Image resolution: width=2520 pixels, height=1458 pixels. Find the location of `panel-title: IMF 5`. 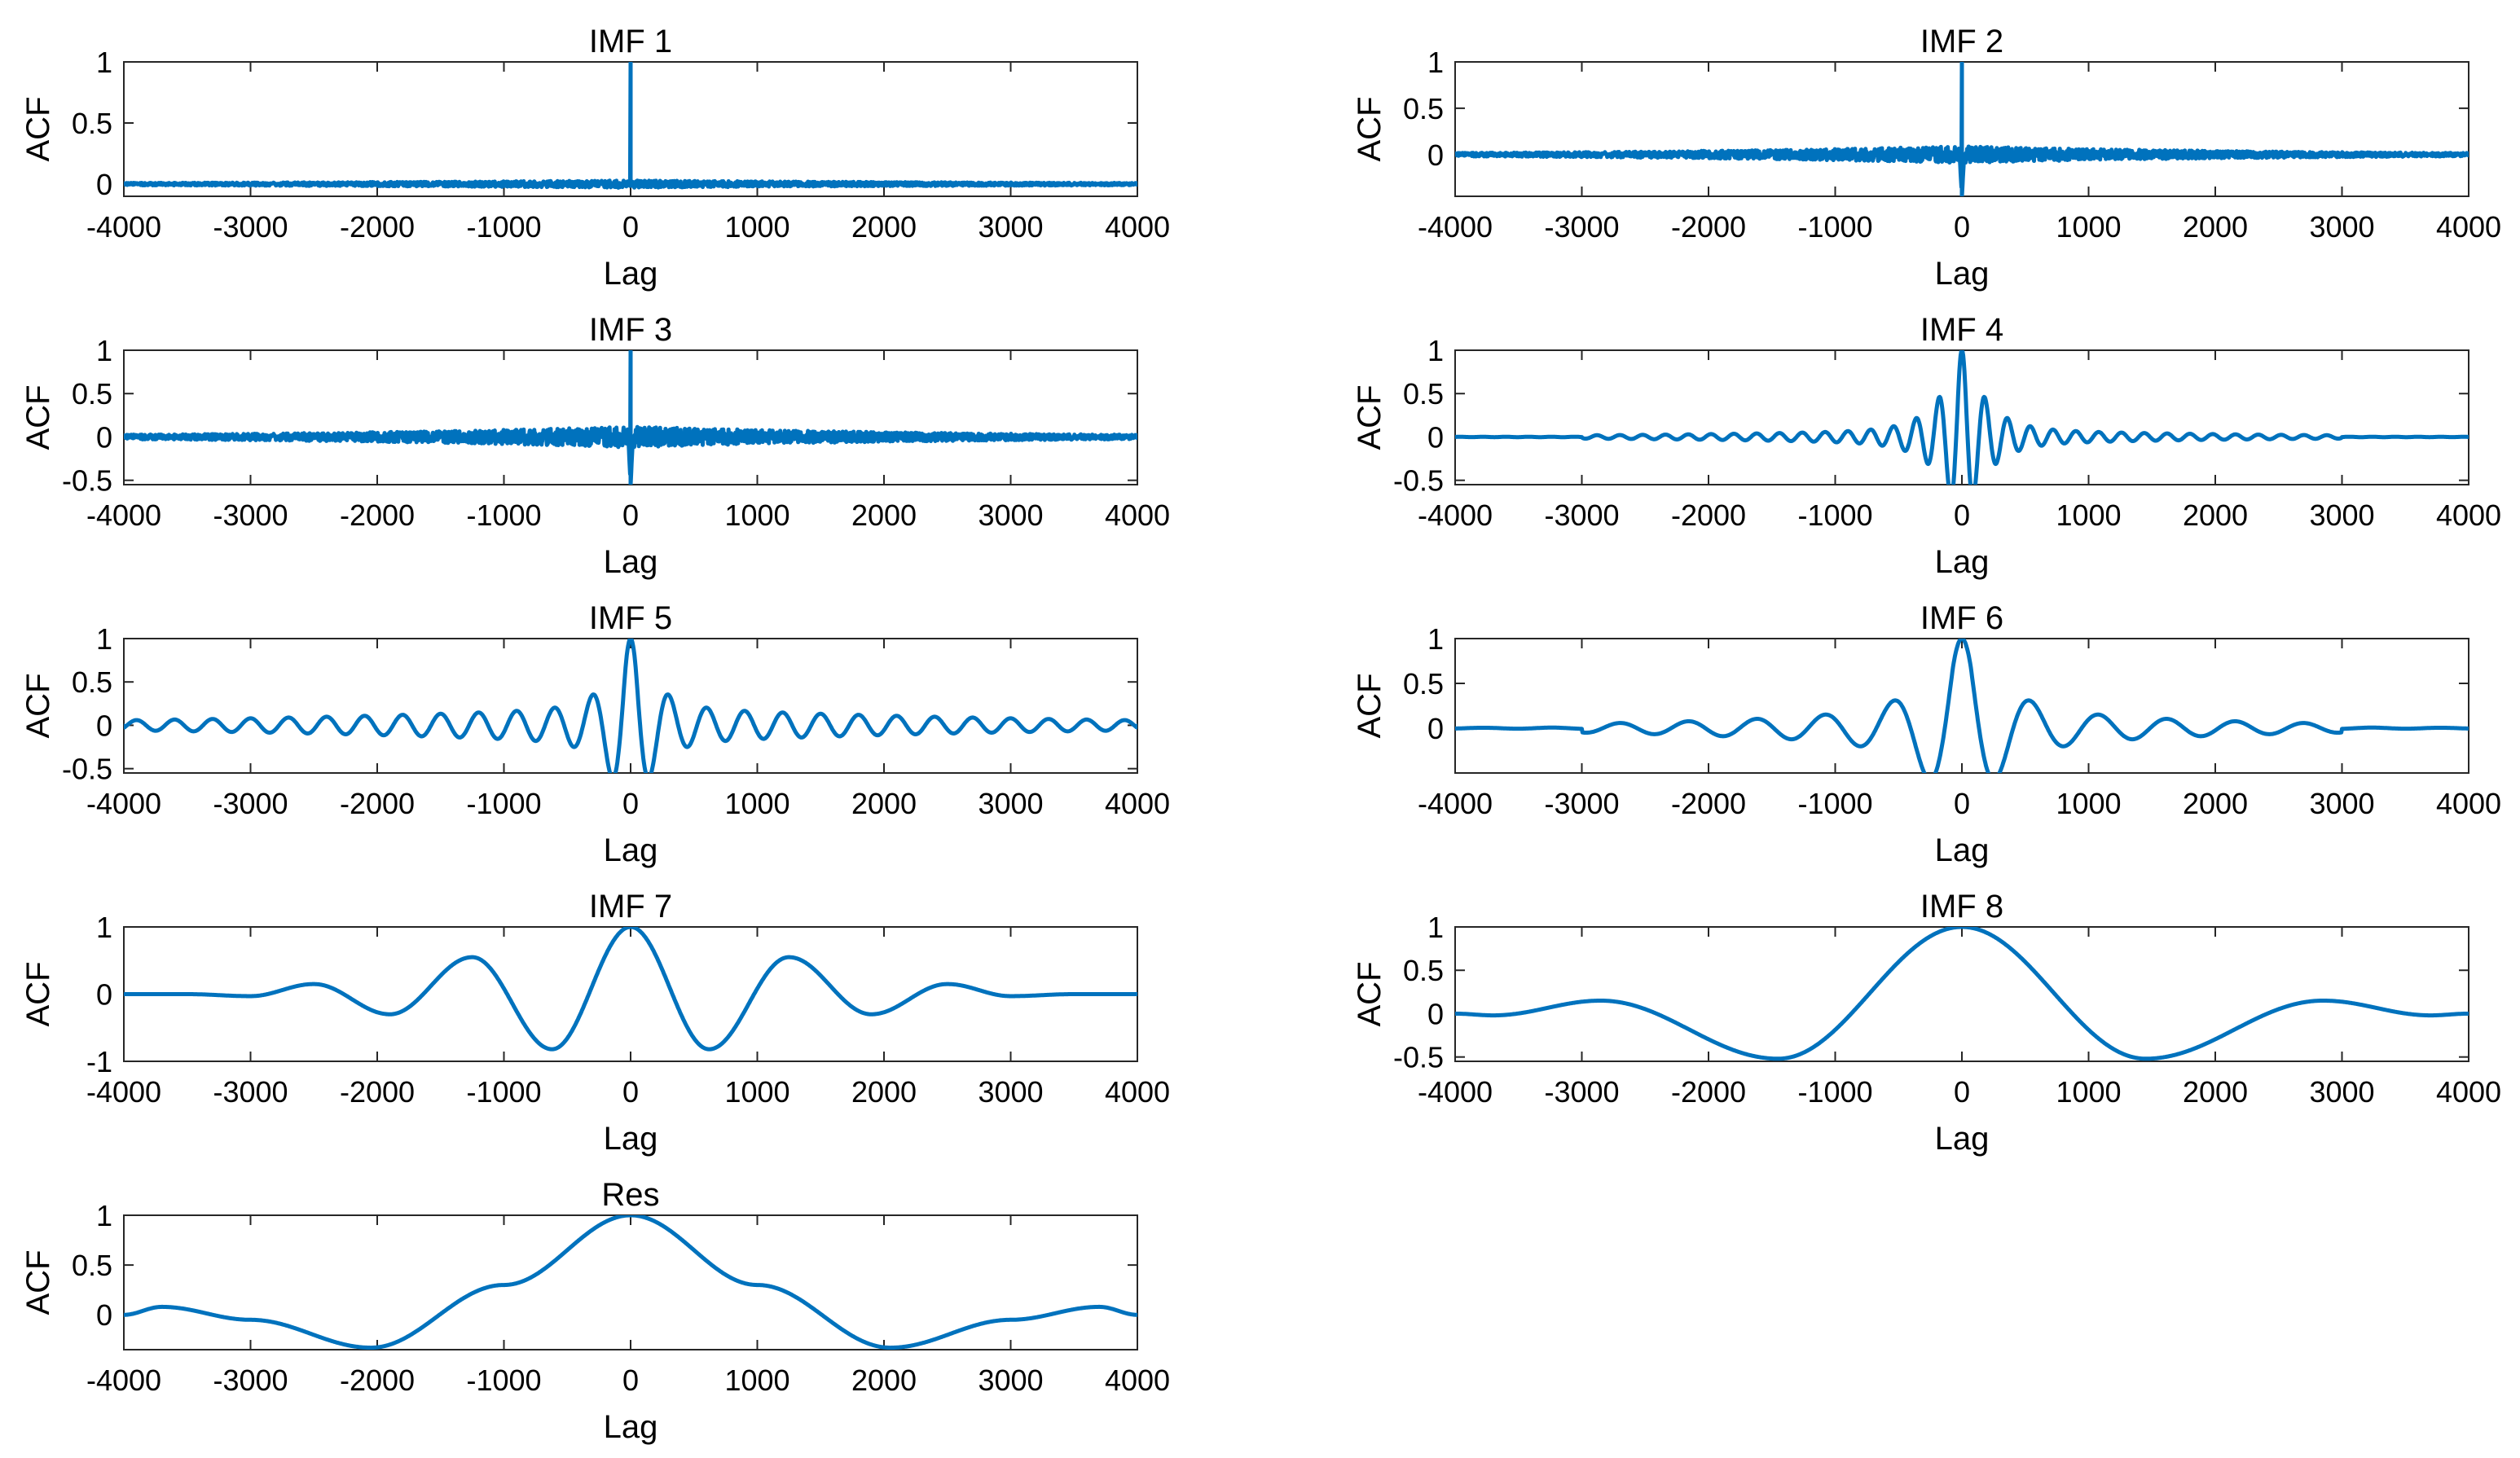

panel-title: IMF 5 is located at coordinates (630, 618).